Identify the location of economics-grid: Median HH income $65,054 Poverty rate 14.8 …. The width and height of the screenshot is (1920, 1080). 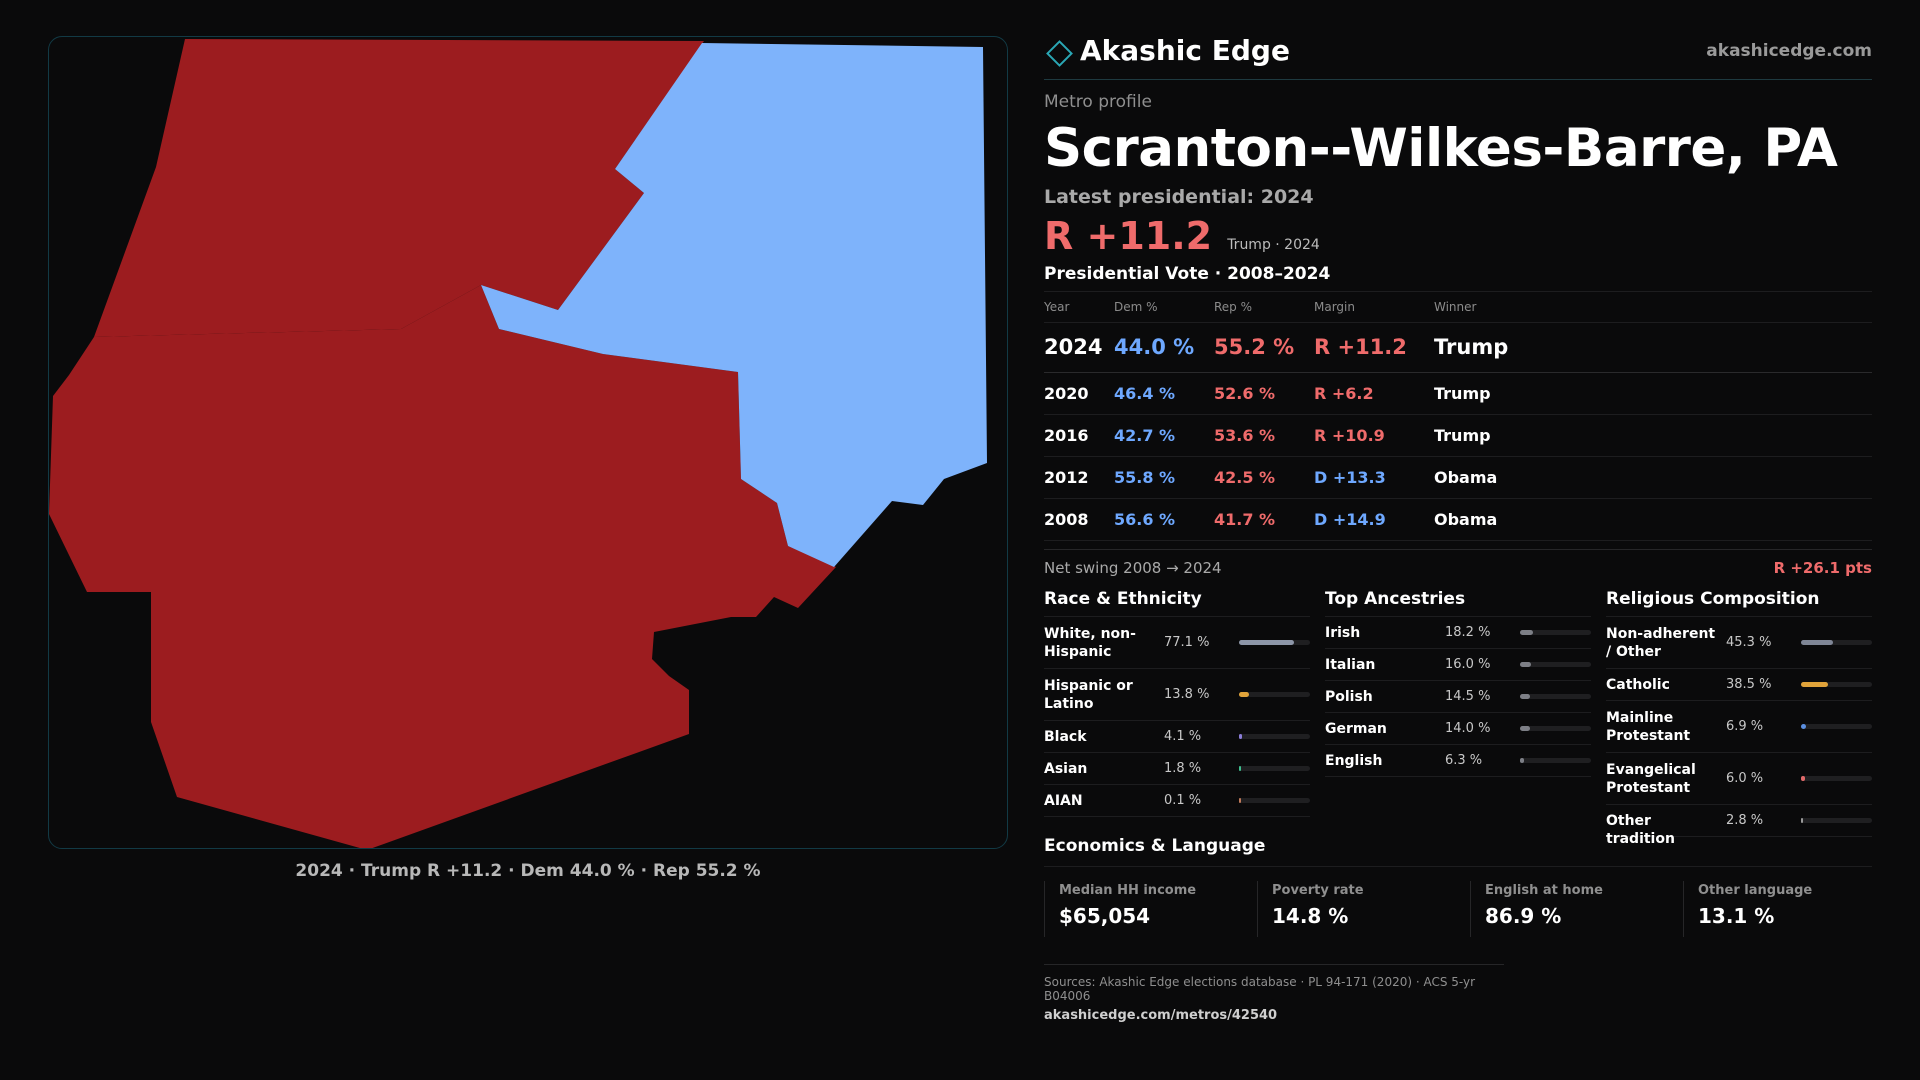
(1458, 906).